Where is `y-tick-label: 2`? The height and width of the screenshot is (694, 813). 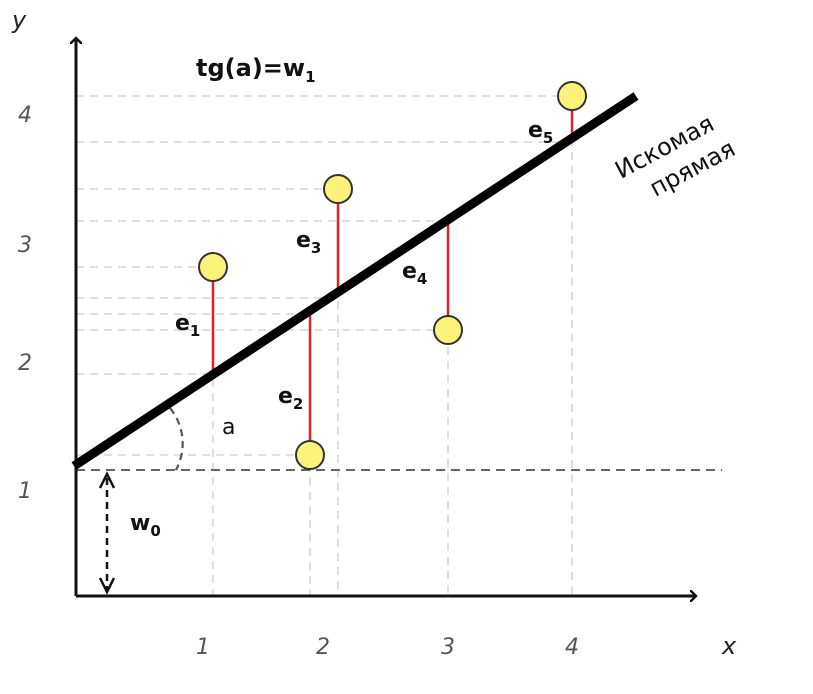
y-tick-label: 2 is located at coordinates (25, 363).